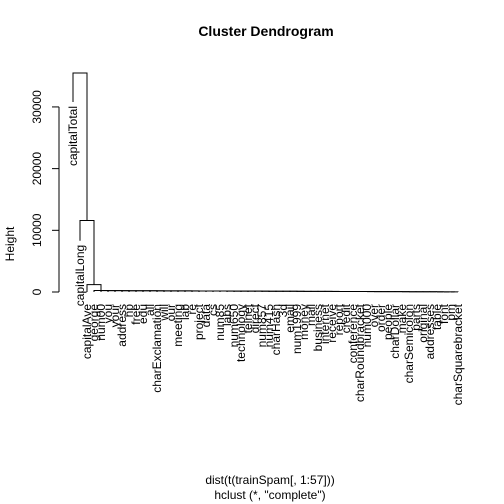  I want to click on leaf-label: report, so click(339, 319).